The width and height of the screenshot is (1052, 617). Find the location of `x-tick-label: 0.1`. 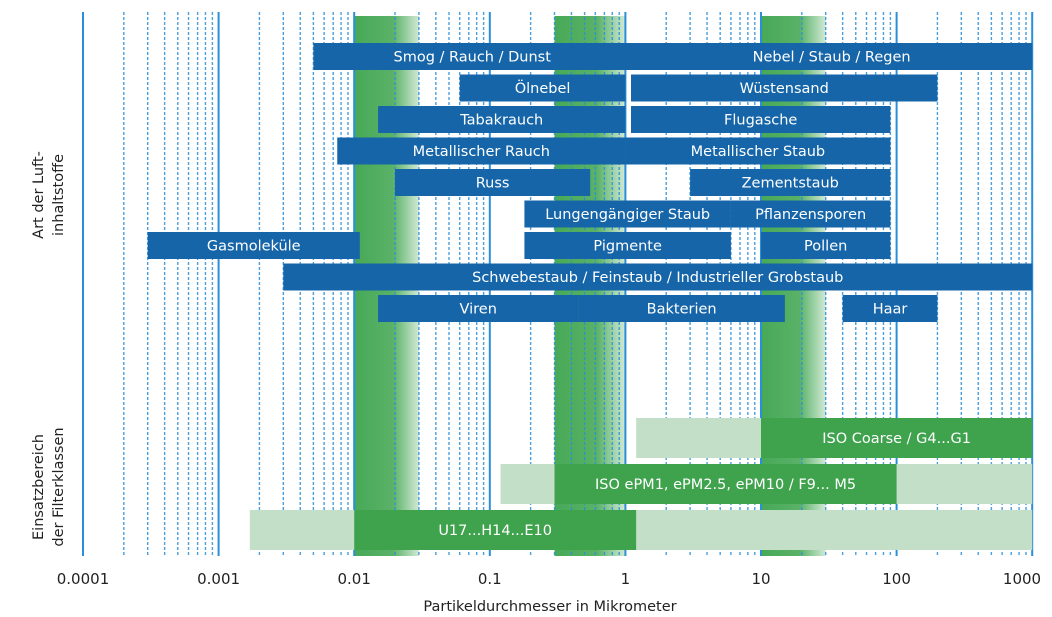

x-tick-label: 0.1 is located at coordinates (490, 579).